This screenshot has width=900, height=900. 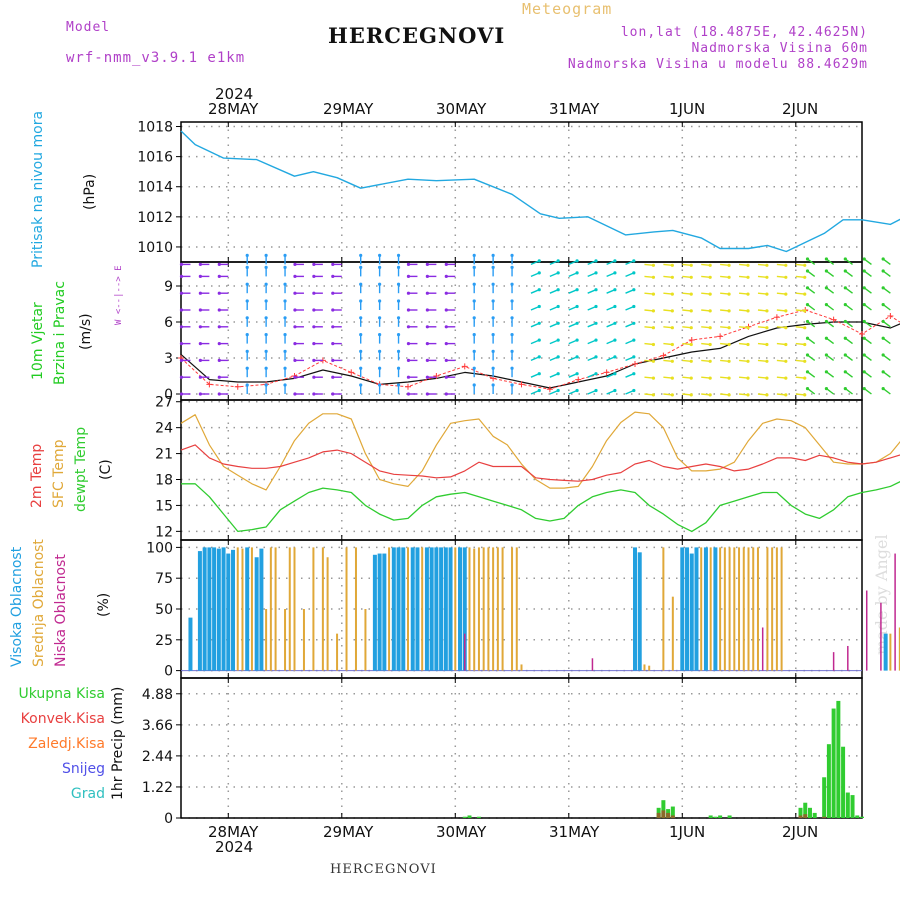 What do you see at coordinates (164, 429) in the screenshot?
I see `y-tick-label: 24` at bounding box center [164, 429].